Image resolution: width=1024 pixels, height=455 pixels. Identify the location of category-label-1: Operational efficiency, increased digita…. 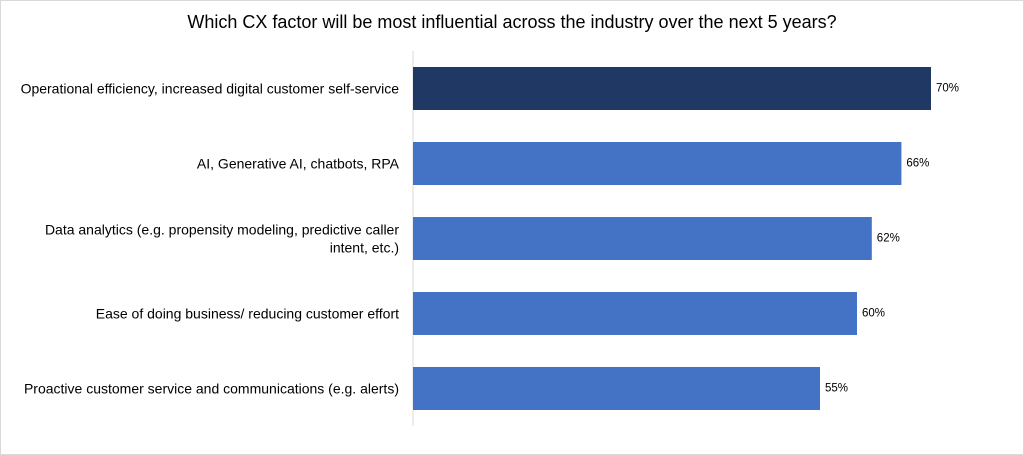
(210, 89).